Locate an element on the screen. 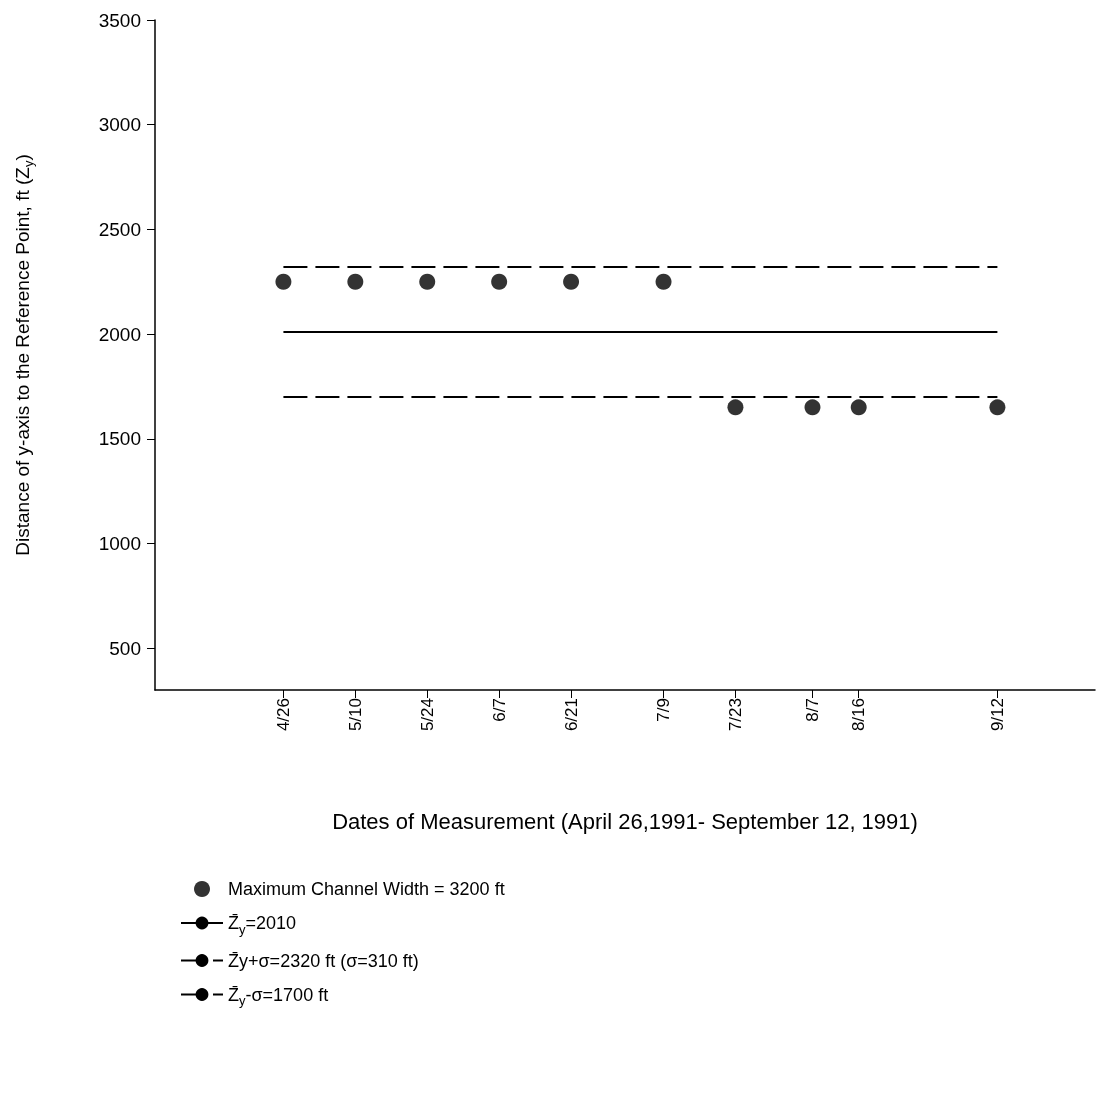 The image size is (1105, 1110). y-tick-label: 3500 is located at coordinates (119, 20).